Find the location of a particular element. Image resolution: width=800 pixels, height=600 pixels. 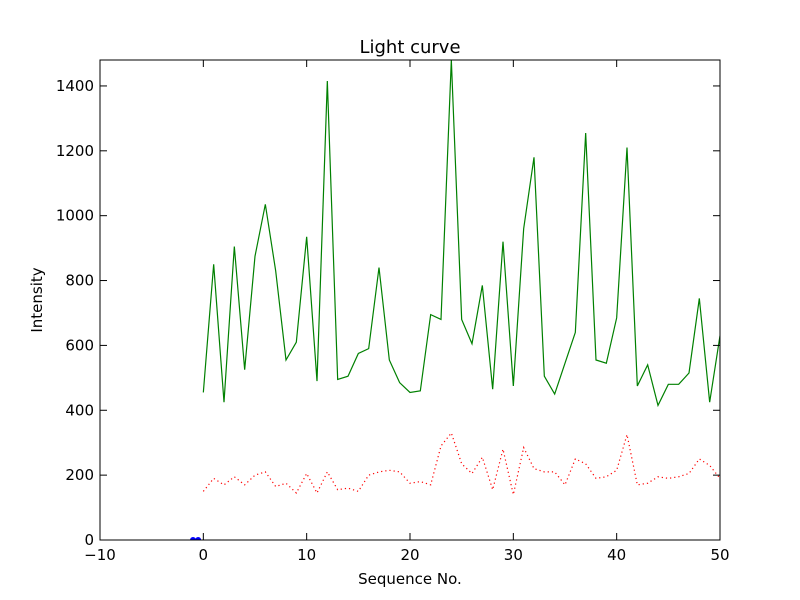

y-tick-label: 200 is located at coordinates (79, 475).